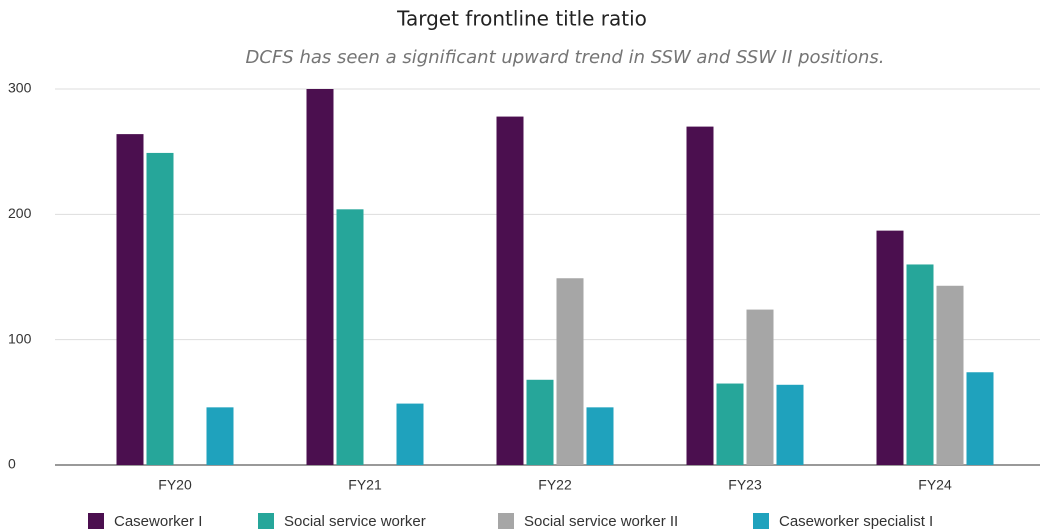 This screenshot has height=531, width=1045. What do you see at coordinates (601, 521) in the screenshot?
I see `legend-label: Social service worker II` at bounding box center [601, 521].